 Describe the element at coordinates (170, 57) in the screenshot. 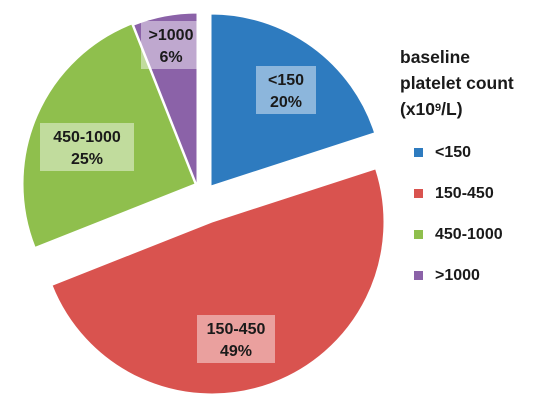

I see `pie-data-label-percent-3: 6%` at that location.